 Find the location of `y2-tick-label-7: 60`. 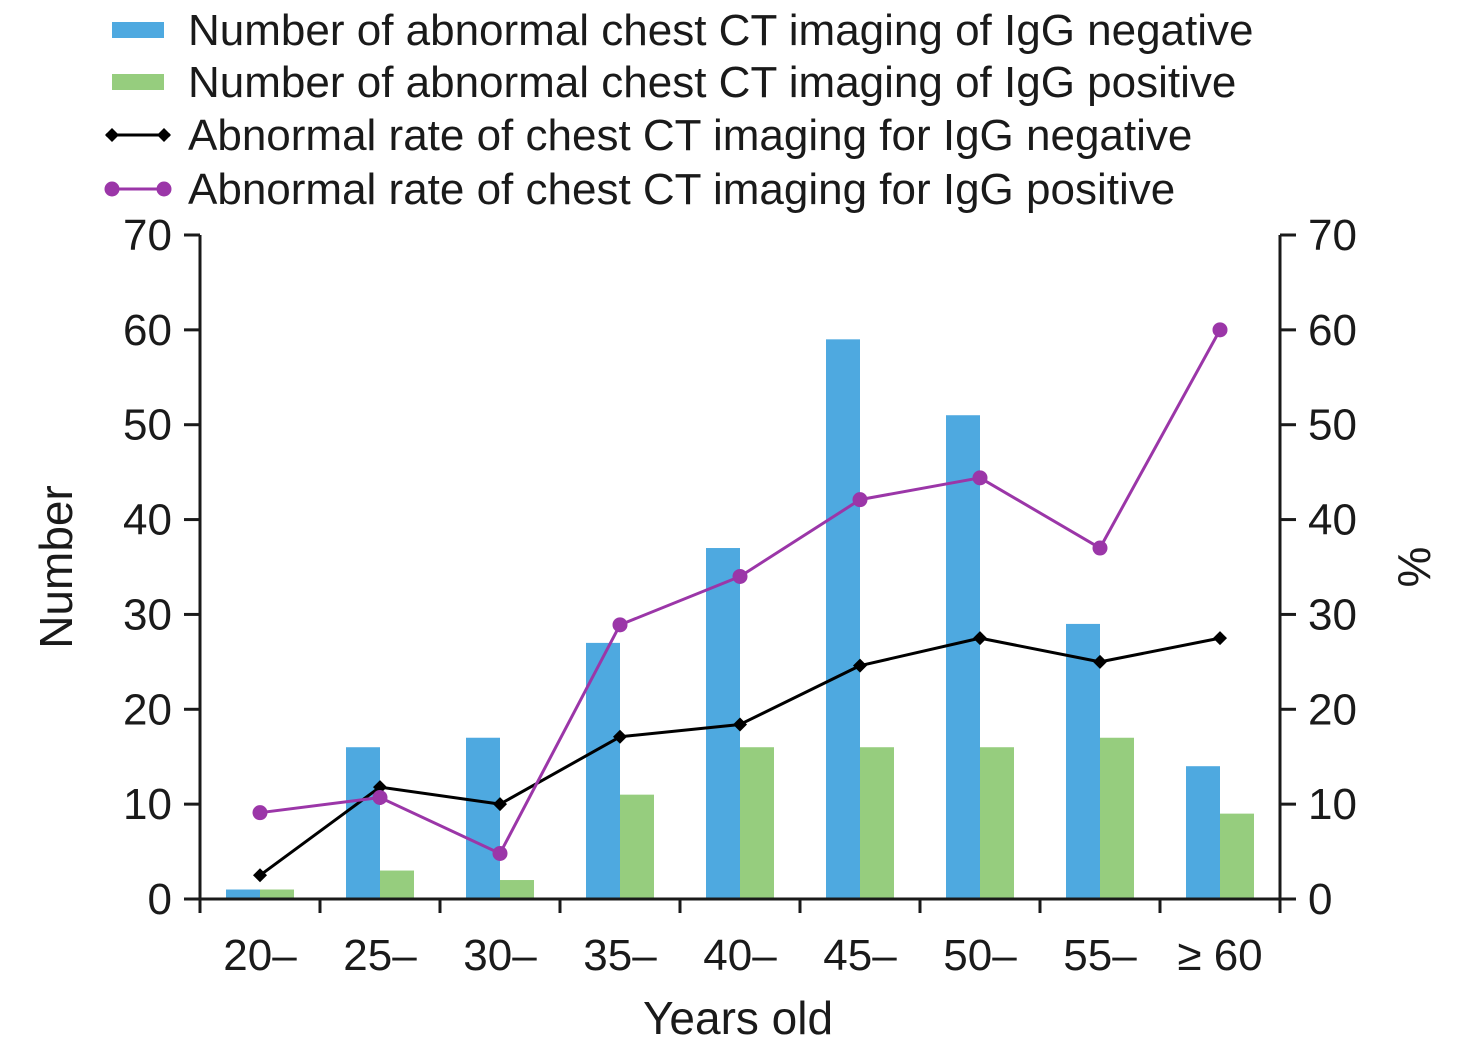

y2-tick-label-7: 60 is located at coordinates (1332, 330).